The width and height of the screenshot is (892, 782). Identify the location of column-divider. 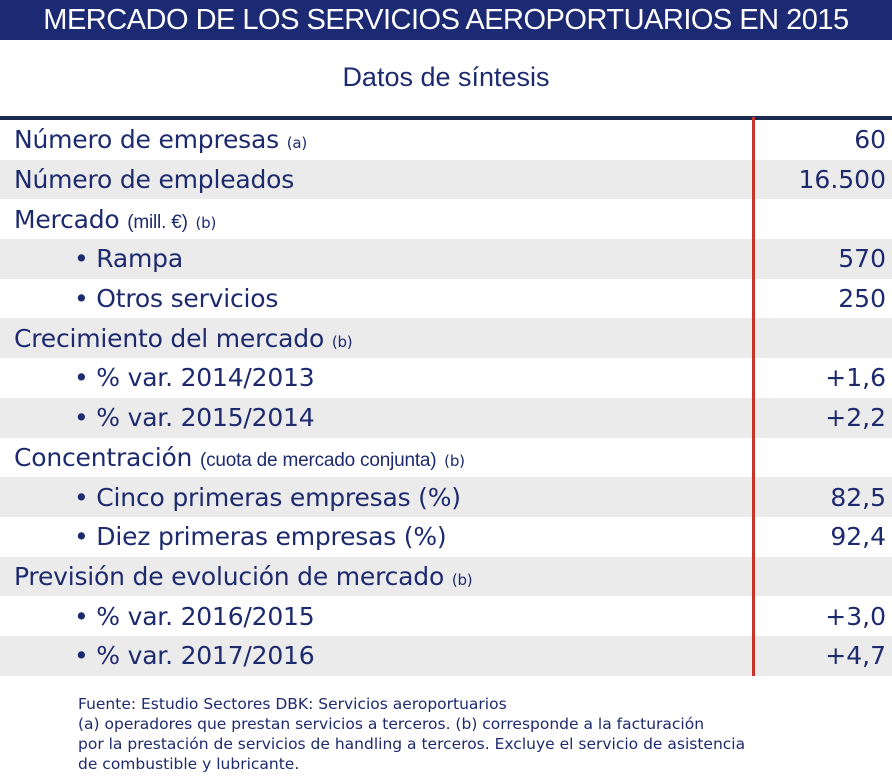
(753, 396).